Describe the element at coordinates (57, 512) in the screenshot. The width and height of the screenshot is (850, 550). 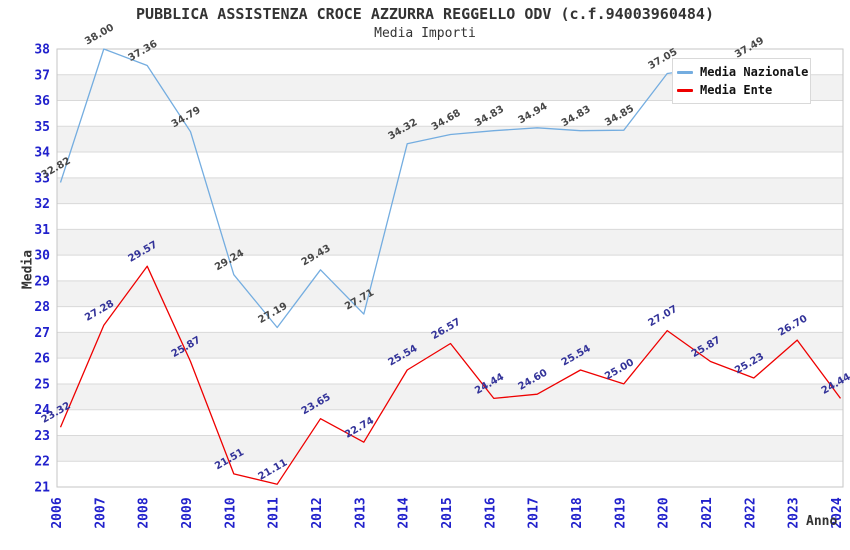
I see `x-tick-label: 2006` at that location.